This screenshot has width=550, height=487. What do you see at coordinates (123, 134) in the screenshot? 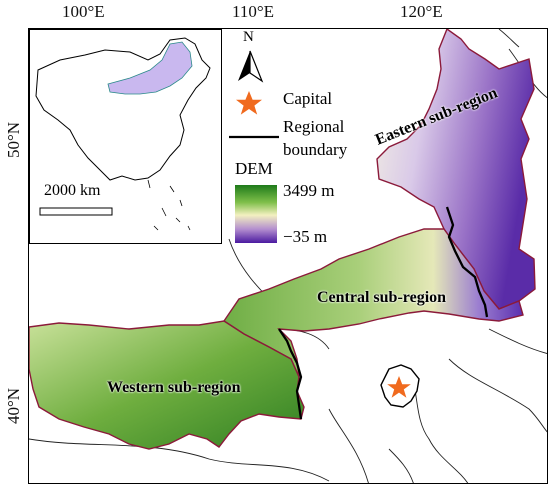
I see `inset-china-outline` at bounding box center [123, 134].